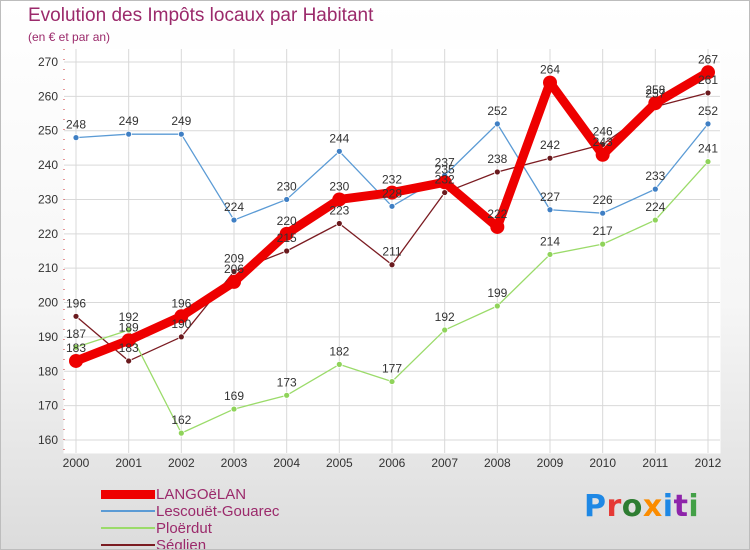 This screenshot has width=750, height=550. Describe the element at coordinates (550, 197) in the screenshot. I see `data-label: 227` at that location.